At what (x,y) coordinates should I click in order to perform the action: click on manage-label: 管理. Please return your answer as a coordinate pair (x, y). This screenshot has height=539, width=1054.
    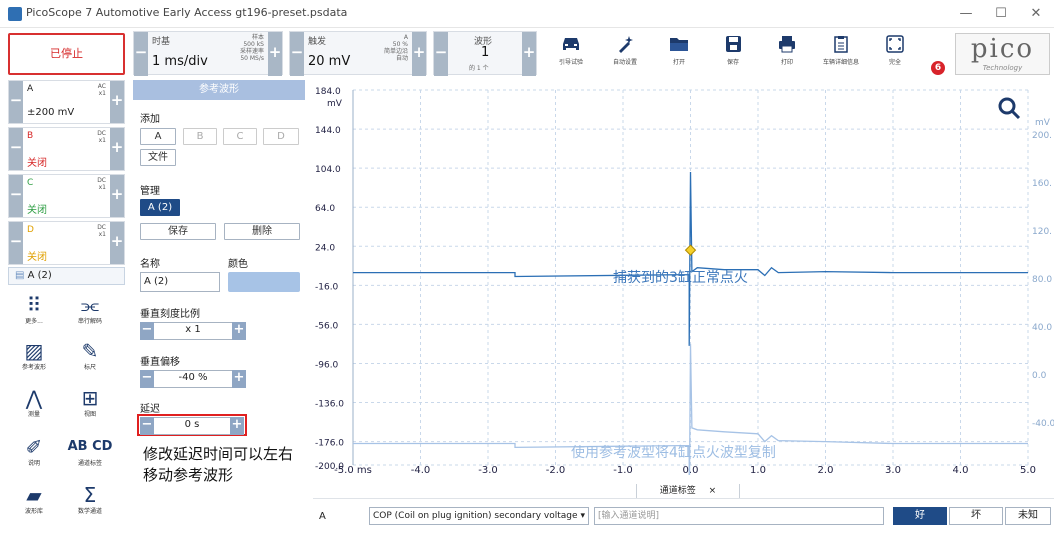
    Looking at the image, I should click on (150, 191).